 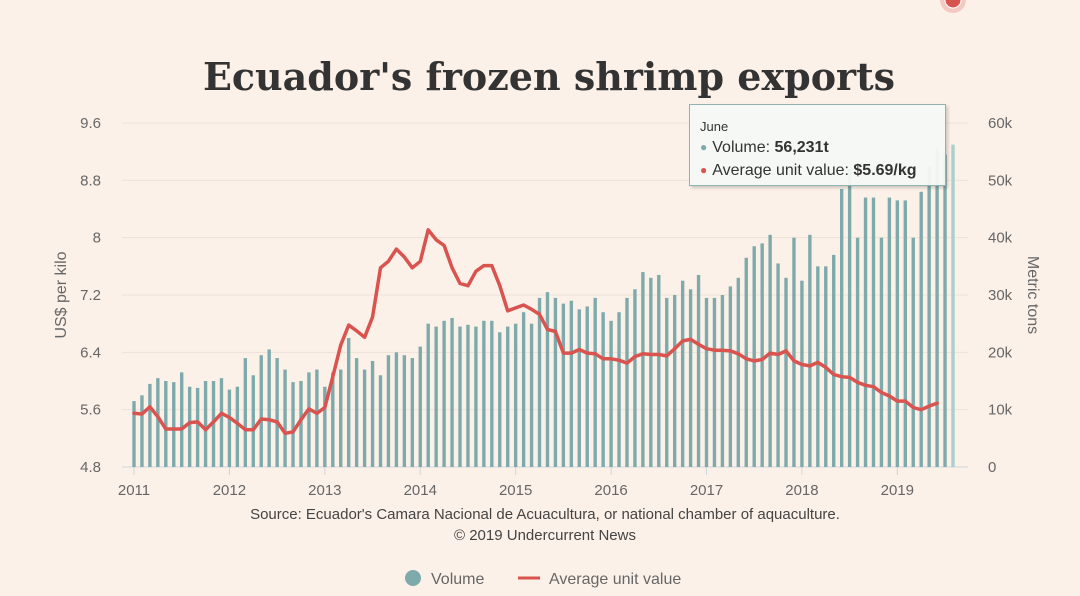 What do you see at coordinates (444, 579) in the screenshot?
I see `legend-item-volume: Volume` at bounding box center [444, 579].